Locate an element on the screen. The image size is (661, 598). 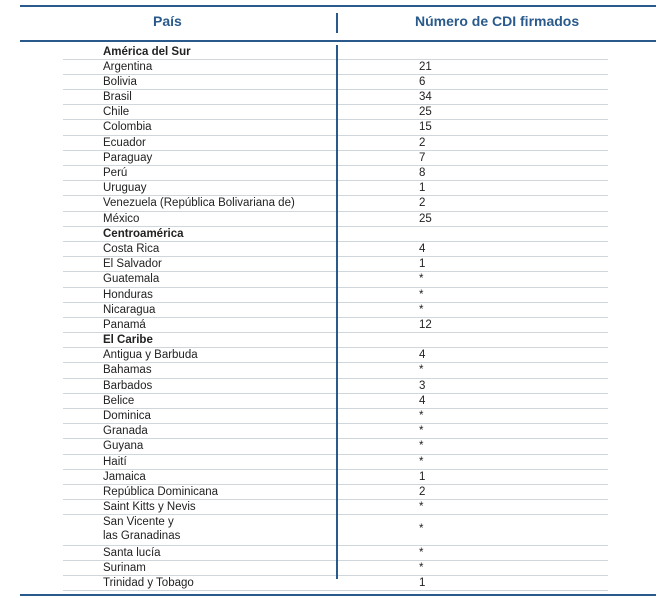
count-cell: 15 is located at coordinates (425, 127).